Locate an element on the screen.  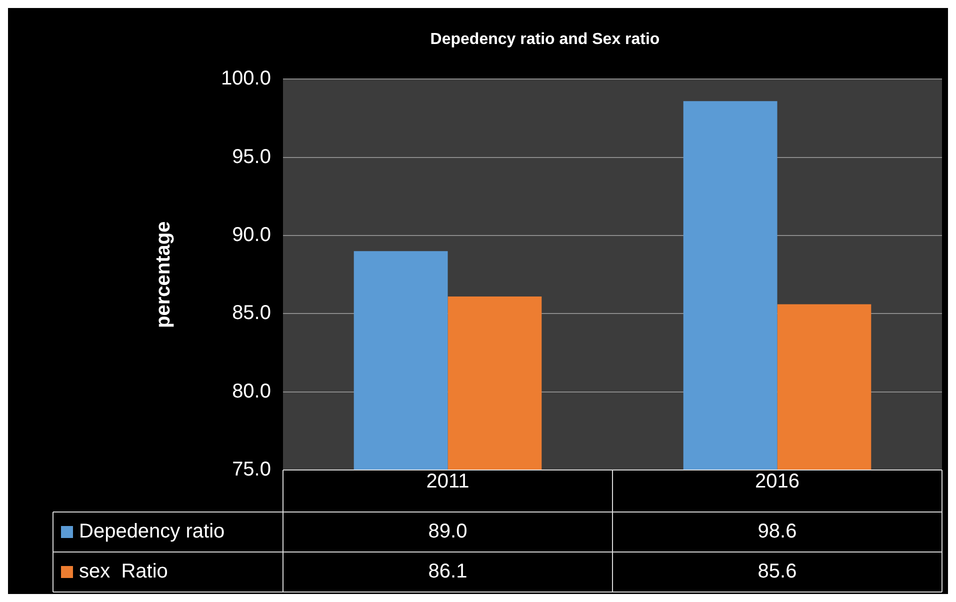
y-tick-label: 100.0 is located at coordinates (245, 79).